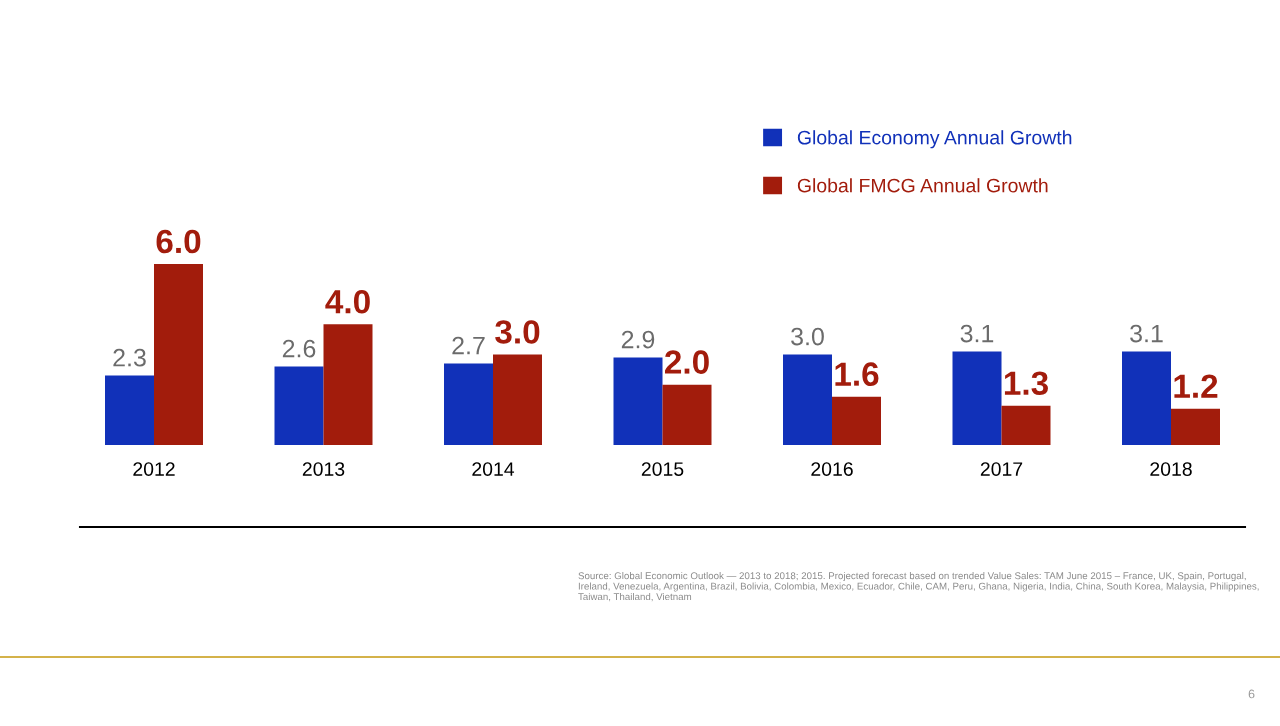 The image size is (1280, 726). What do you see at coordinates (922, 185) in the screenshot?
I see `legend-label: Global FMCG Annual Growth` at bounding box center [922, 185].